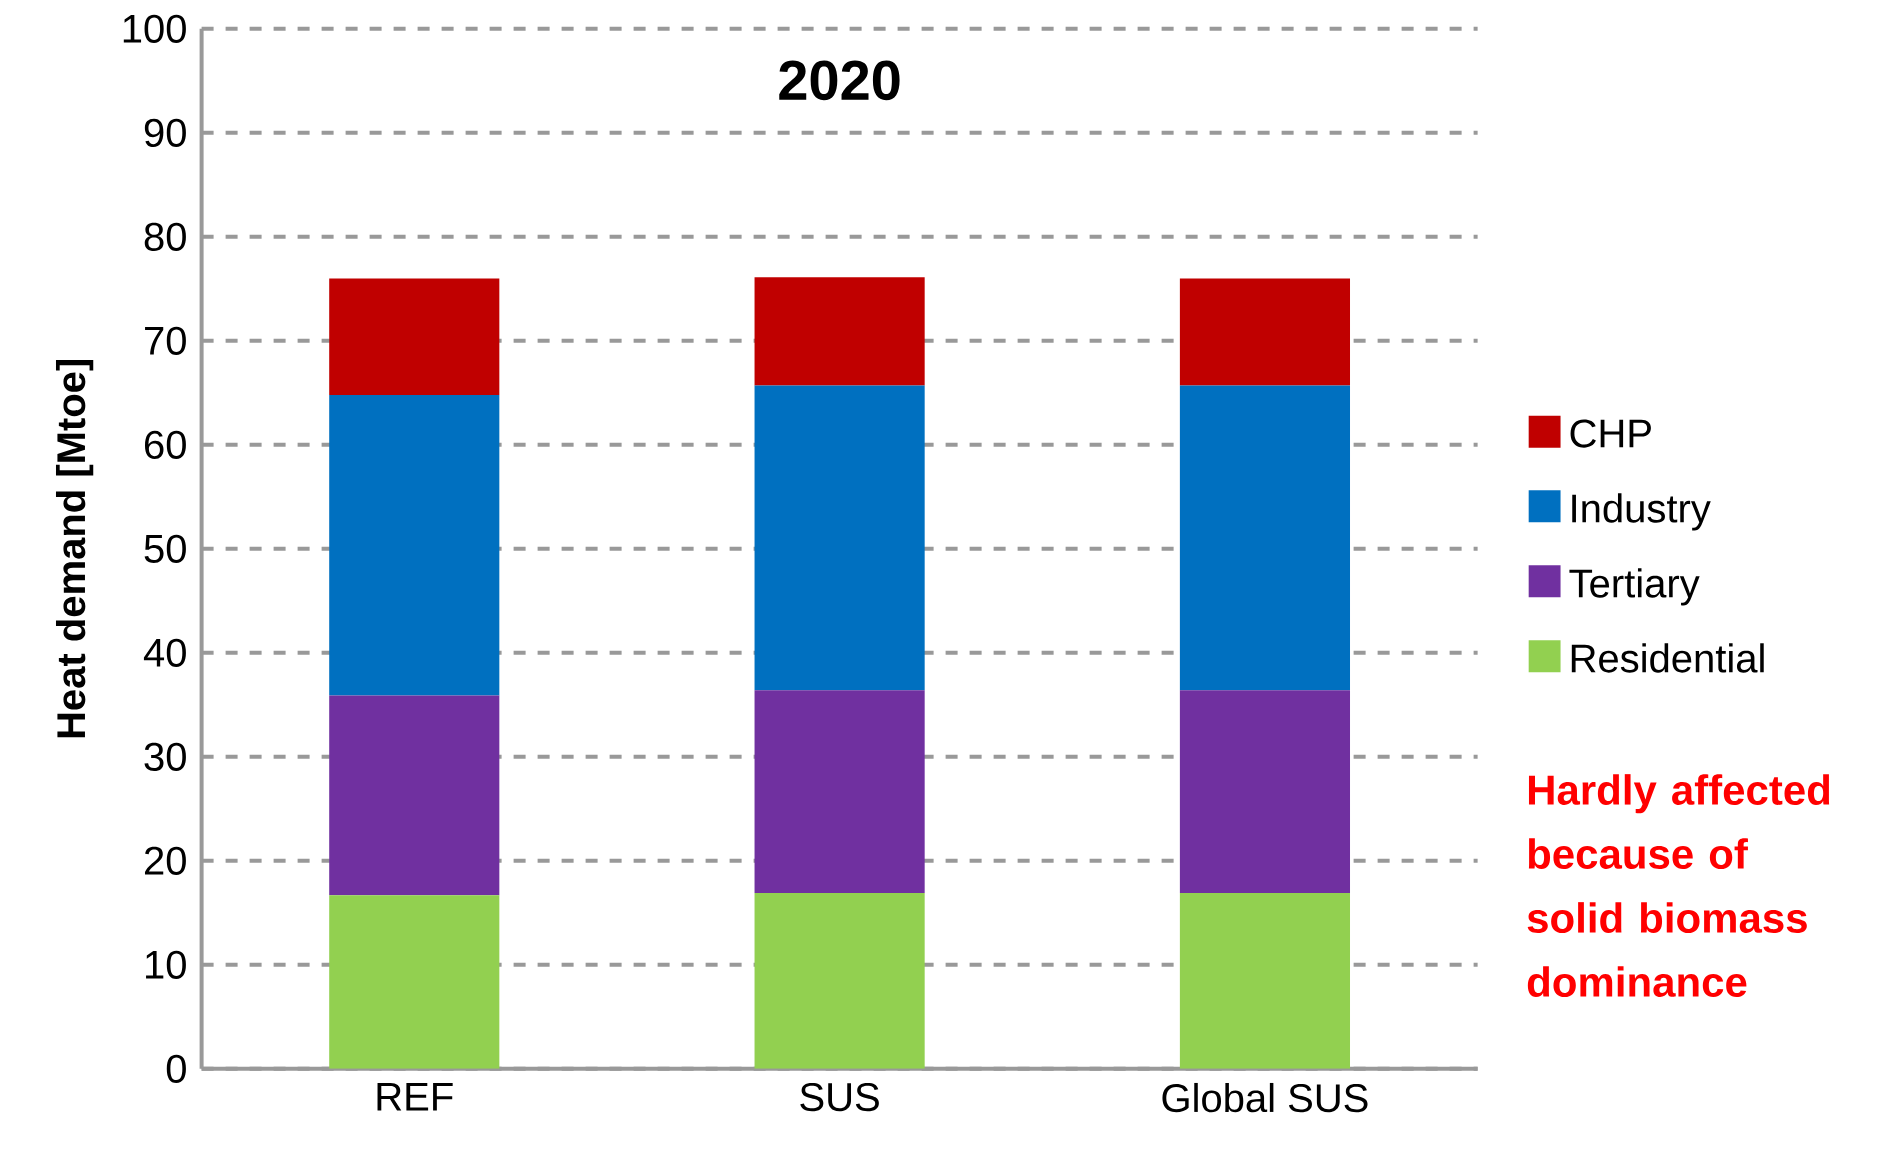 The image size is (1883, 1160). Describe the element at coordinates (839, 1097) in the screenshot. I see `x-tick-label: SUS` at that location.